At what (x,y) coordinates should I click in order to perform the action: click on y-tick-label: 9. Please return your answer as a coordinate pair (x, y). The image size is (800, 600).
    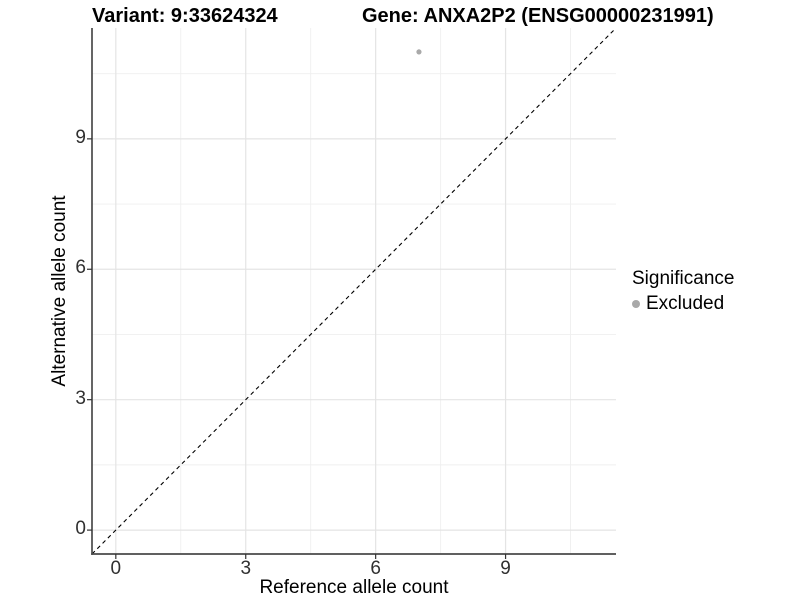
    Looking at the image, I should click on (80, 137).